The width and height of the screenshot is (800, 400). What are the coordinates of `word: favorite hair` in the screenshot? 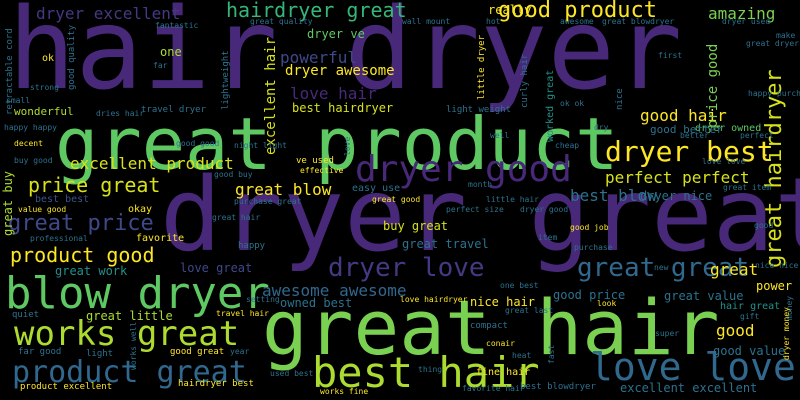 It's located at (493, 388).